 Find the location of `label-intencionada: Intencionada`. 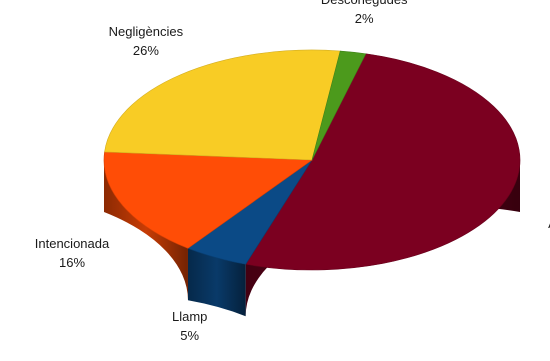

label-intencionada: Intencionada is located at coordinates (72, 243).